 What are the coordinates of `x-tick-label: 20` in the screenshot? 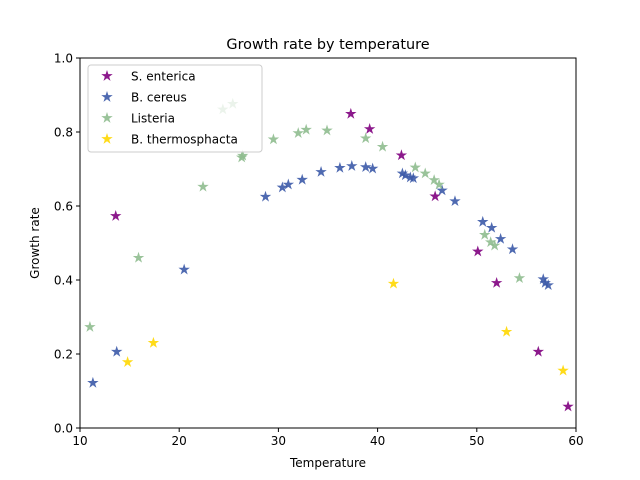 It's located at (179, 441).